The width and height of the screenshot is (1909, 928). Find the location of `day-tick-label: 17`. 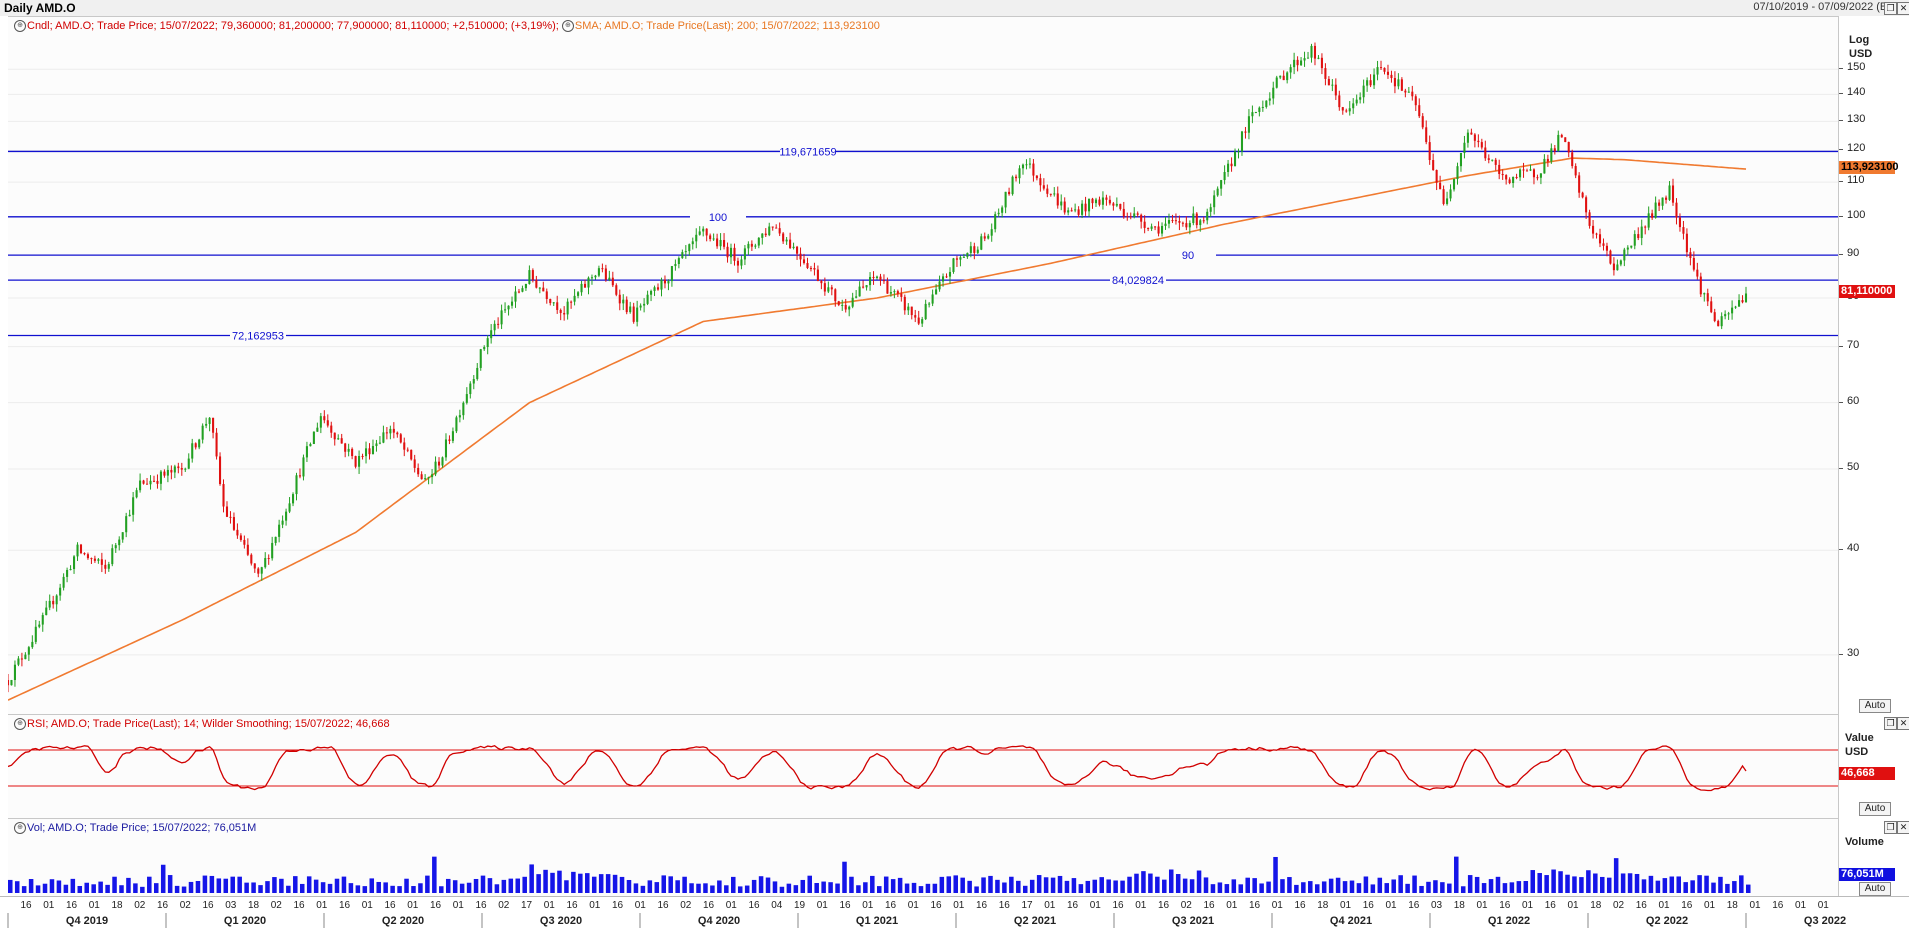

day-tick-label: 17 is located at coordinates (1027, 905).